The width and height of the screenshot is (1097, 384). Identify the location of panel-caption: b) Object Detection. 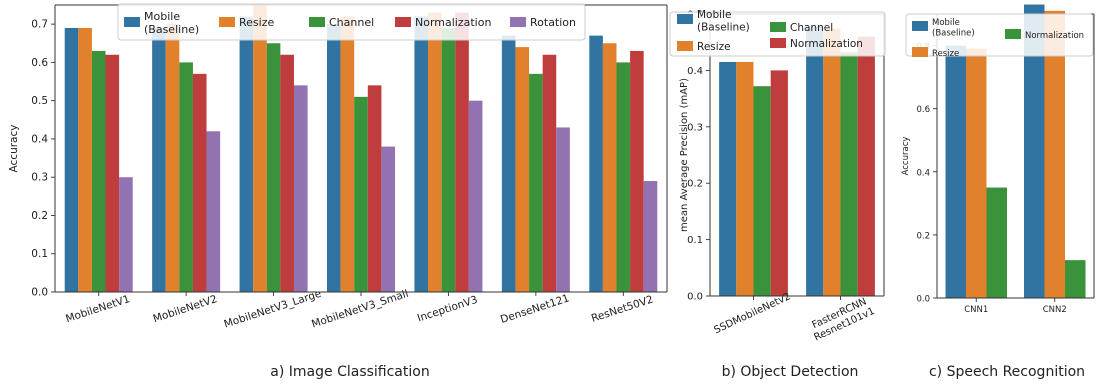
(790, 372).